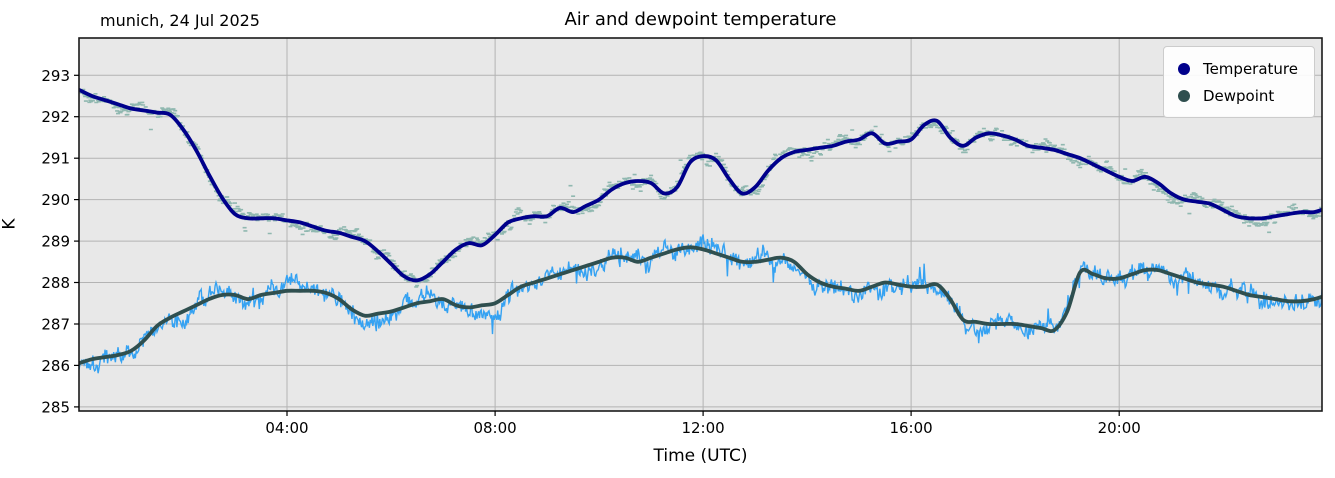 Image resolution: width=1335 pixels, height=478 pixels. Describe the element at coordinates (700, 19) in the screenshot. I see `chart-title: Air and dewpoint temperature` at that location.